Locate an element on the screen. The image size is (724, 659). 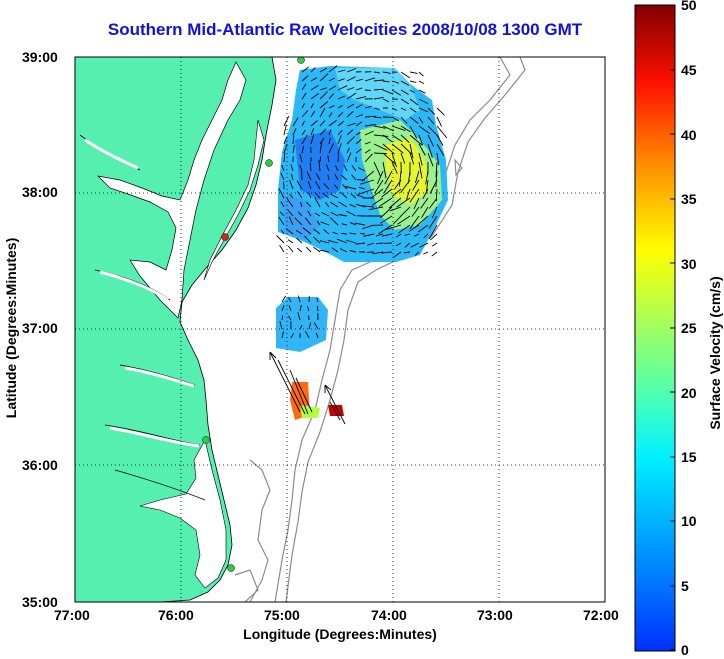
y-tick-37: 37:00 is located at coordinates (40, 328).